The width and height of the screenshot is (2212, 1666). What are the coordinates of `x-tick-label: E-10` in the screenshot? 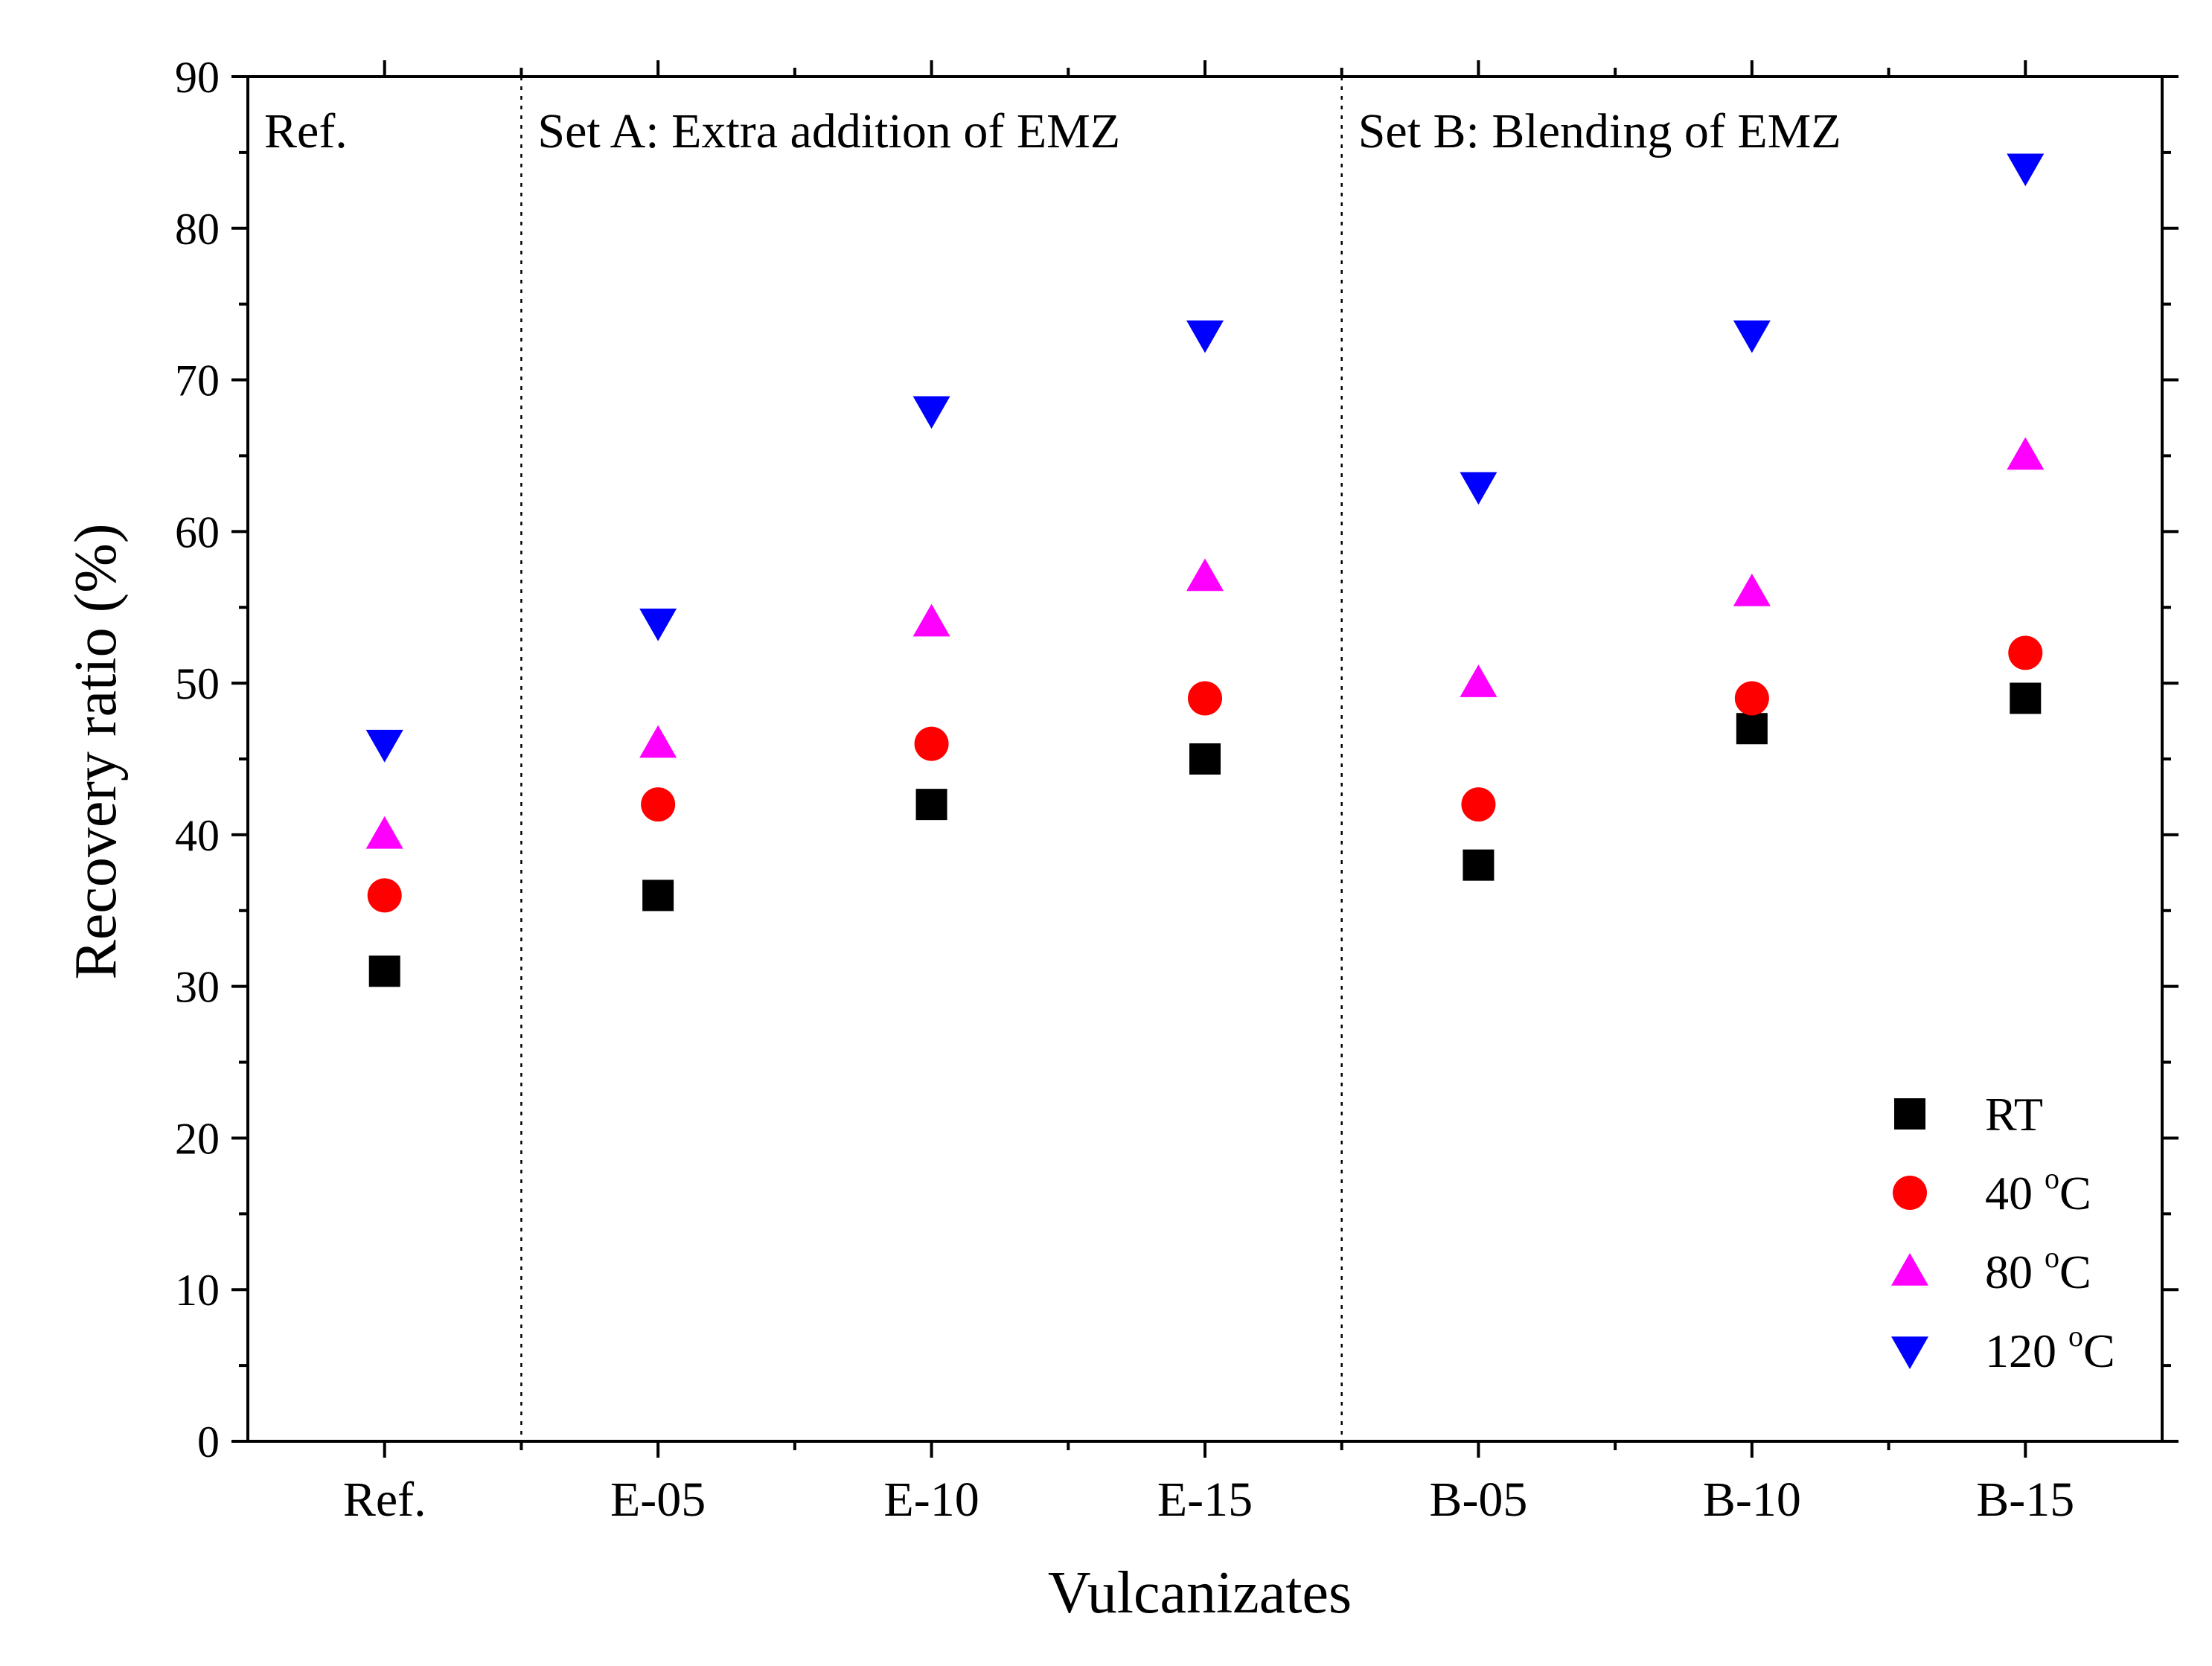 It's located at (931, 1500).